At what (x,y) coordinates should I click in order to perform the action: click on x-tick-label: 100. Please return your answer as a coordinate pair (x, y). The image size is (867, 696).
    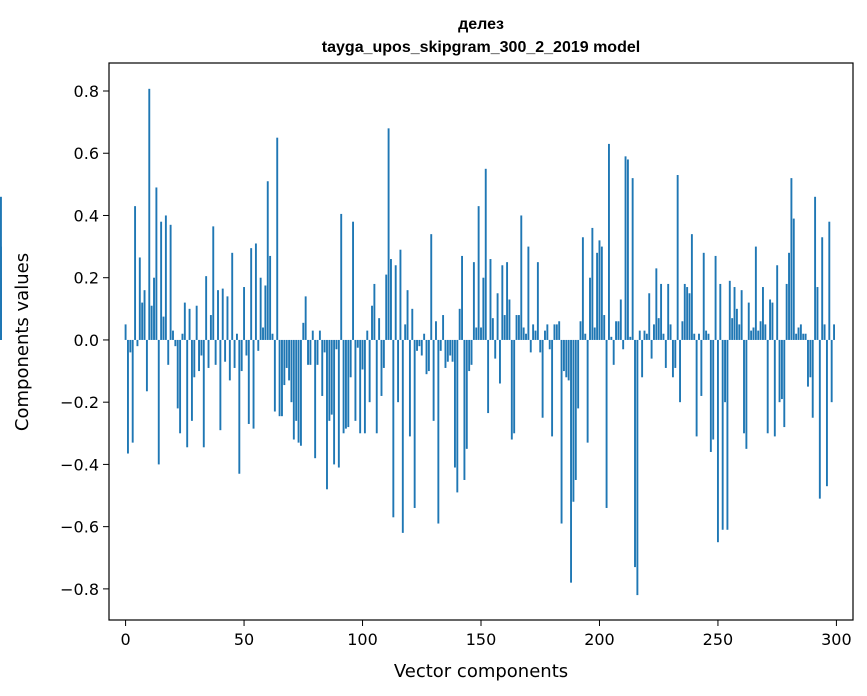
    Looking at the image, I should click on (362, 639).